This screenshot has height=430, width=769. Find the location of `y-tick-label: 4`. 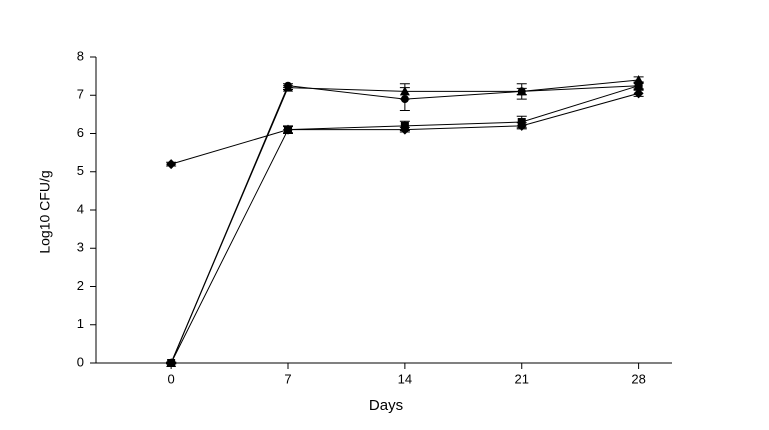

y-tick-label: 4 is located at coordinates (80, 208).